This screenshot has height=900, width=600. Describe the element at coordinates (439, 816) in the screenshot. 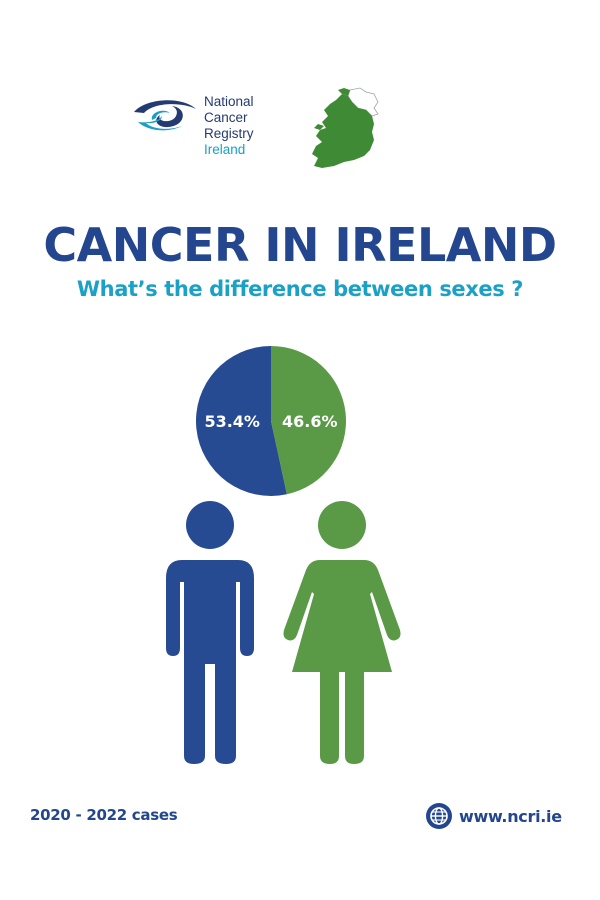

I see `globe-icon` at that location.